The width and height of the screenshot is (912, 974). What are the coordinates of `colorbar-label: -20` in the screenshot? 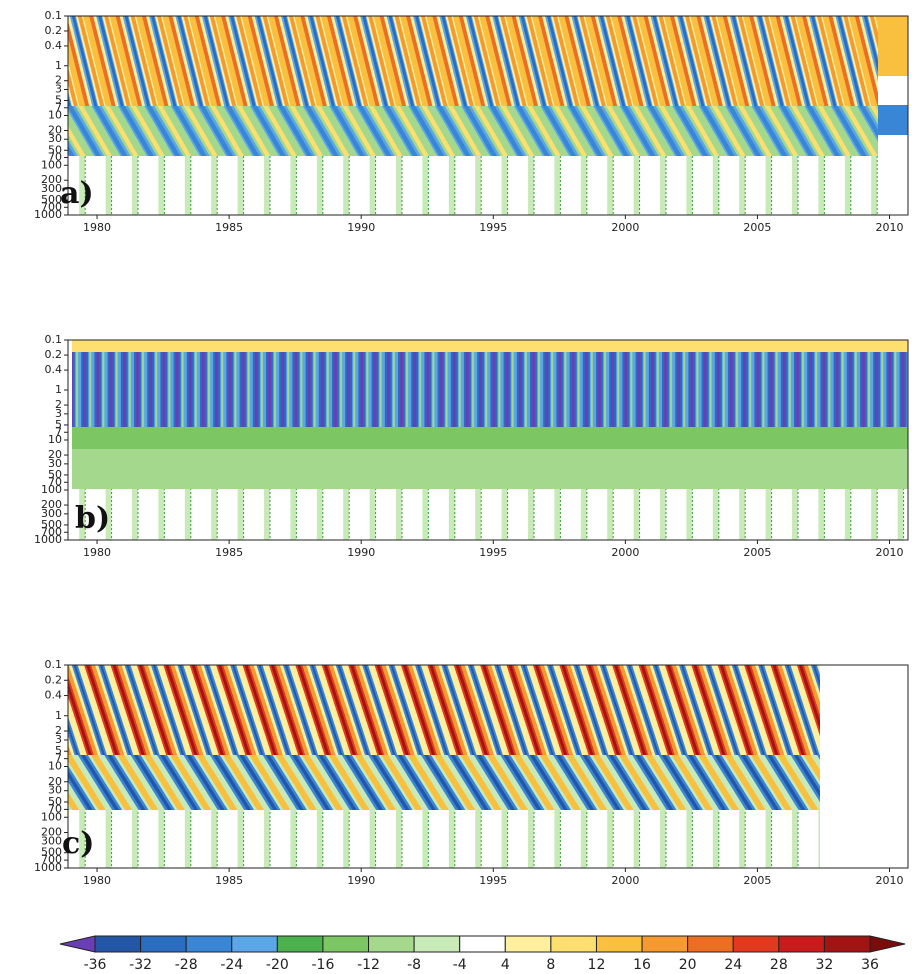 It's located at (277, 965).